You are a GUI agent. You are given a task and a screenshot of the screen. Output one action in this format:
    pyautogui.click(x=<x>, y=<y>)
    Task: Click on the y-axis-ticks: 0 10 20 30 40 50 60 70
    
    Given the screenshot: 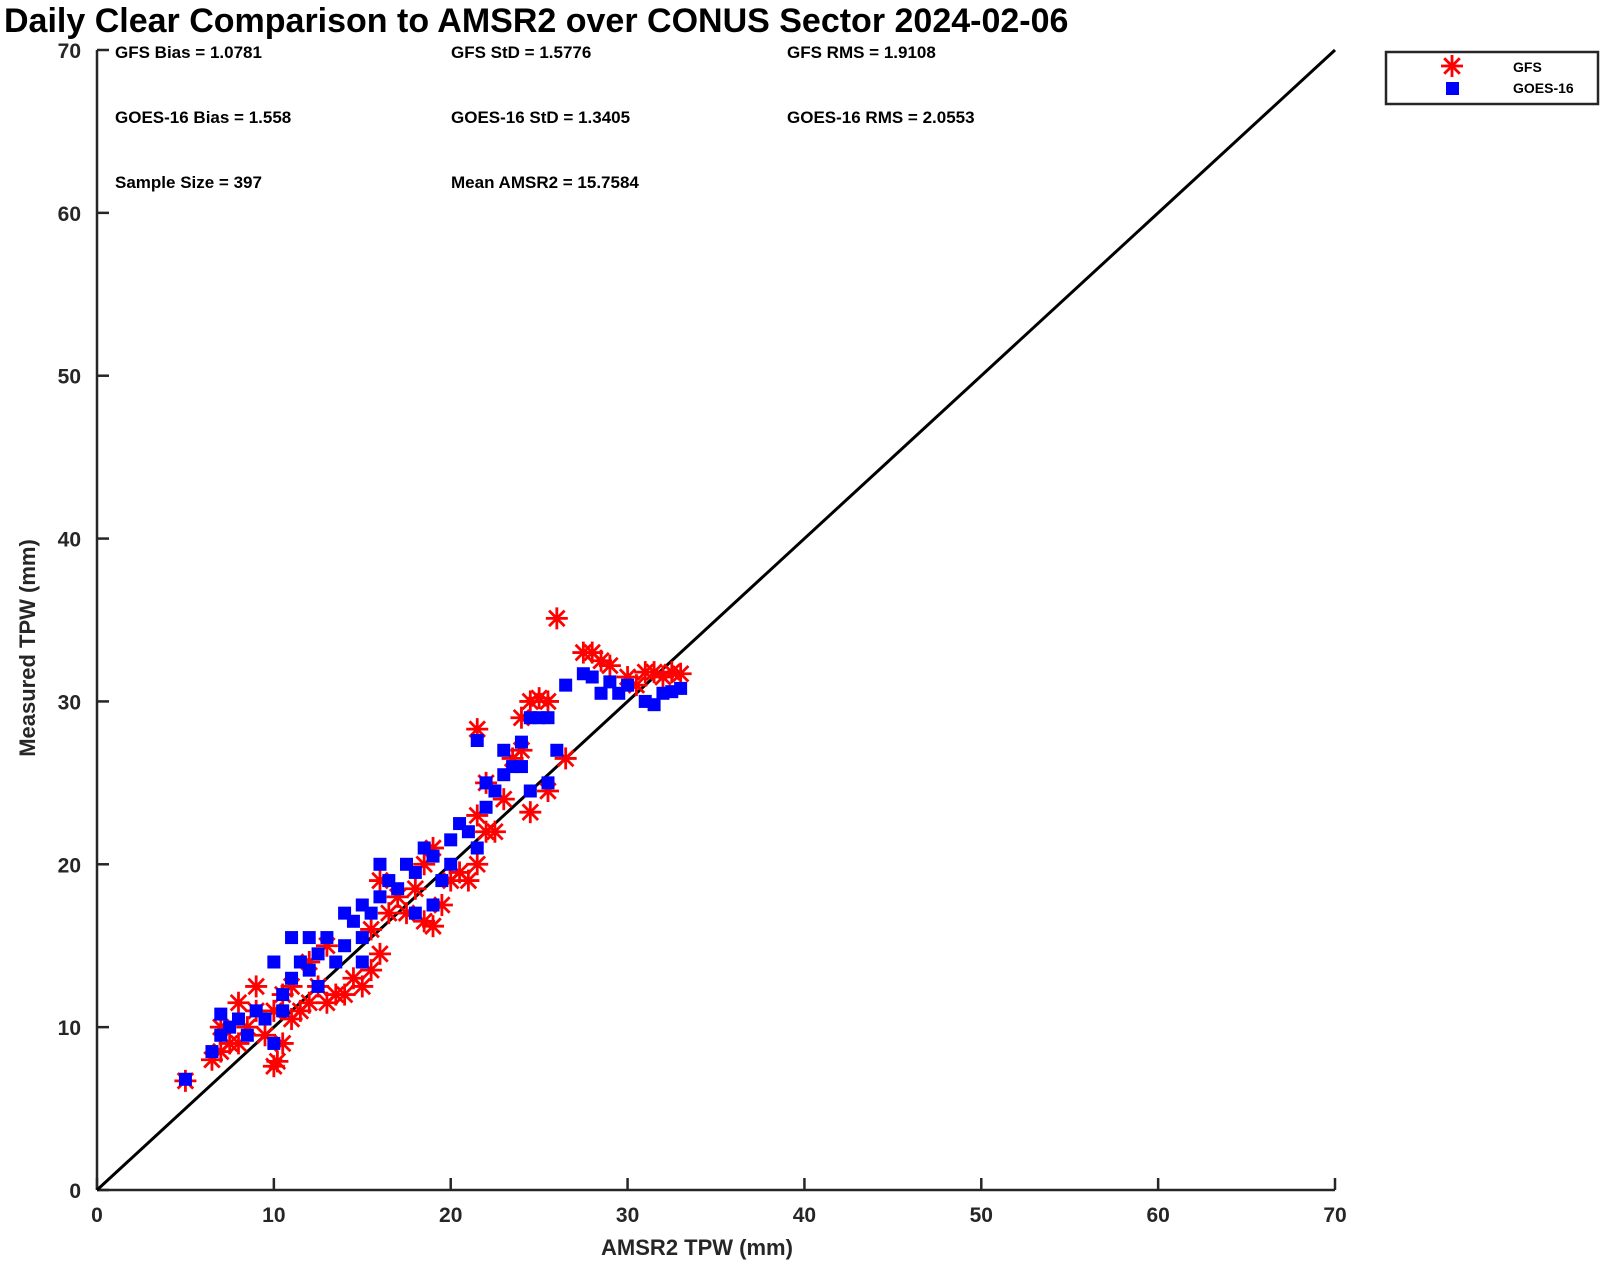 What is the action you would take?
    pyautogui.click(x=83, y=621)
    